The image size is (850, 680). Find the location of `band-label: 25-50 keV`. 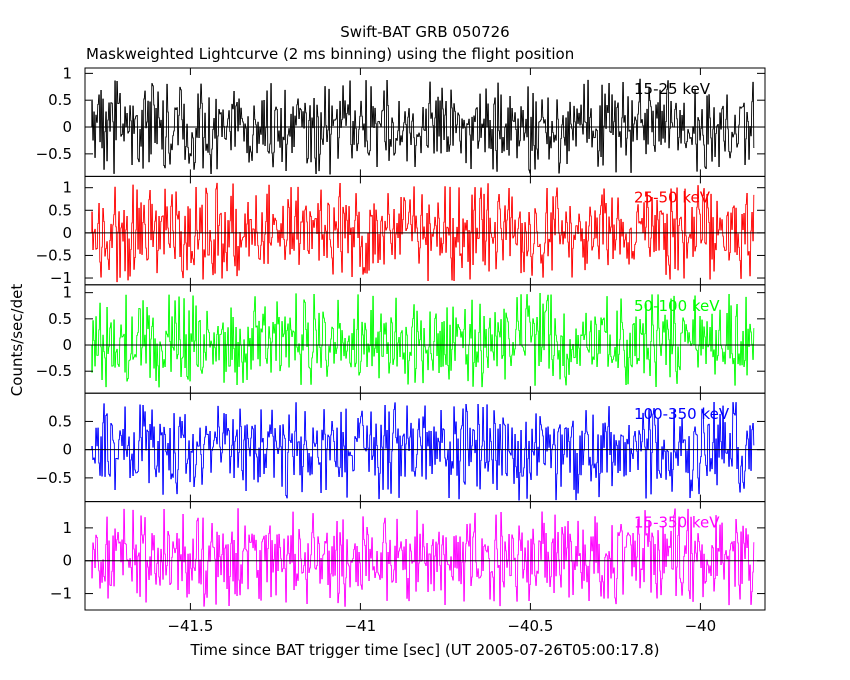

band-label: 25-50 keV is located at coordinates (672, 197).